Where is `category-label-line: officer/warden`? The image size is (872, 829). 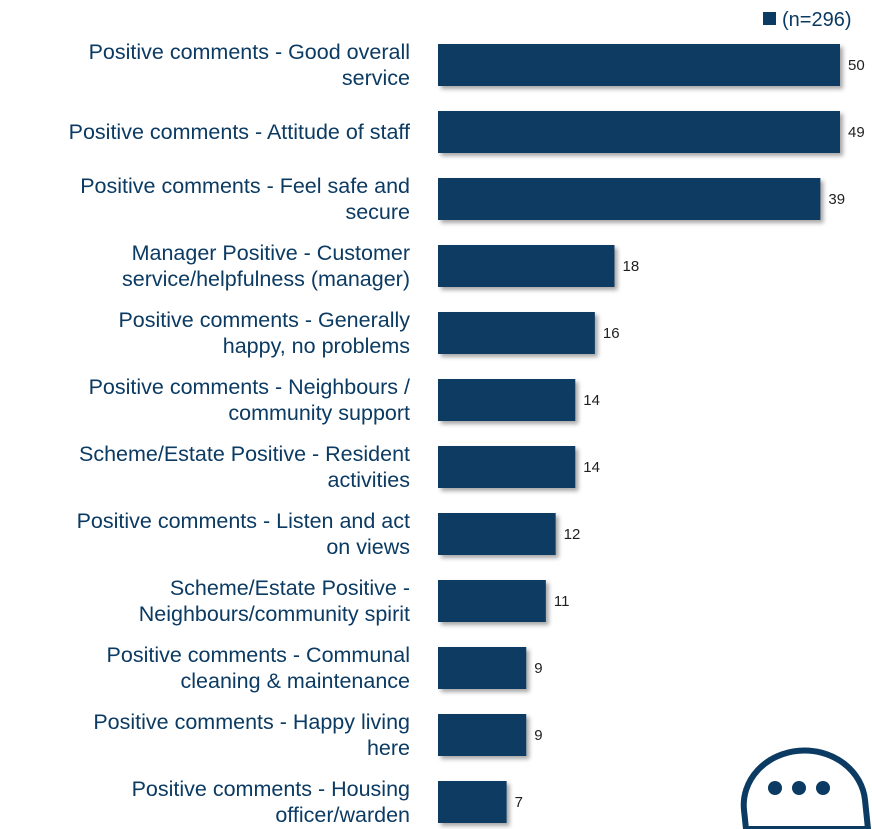 category-label-line: officer/warden is located at coordinates (342, 815).